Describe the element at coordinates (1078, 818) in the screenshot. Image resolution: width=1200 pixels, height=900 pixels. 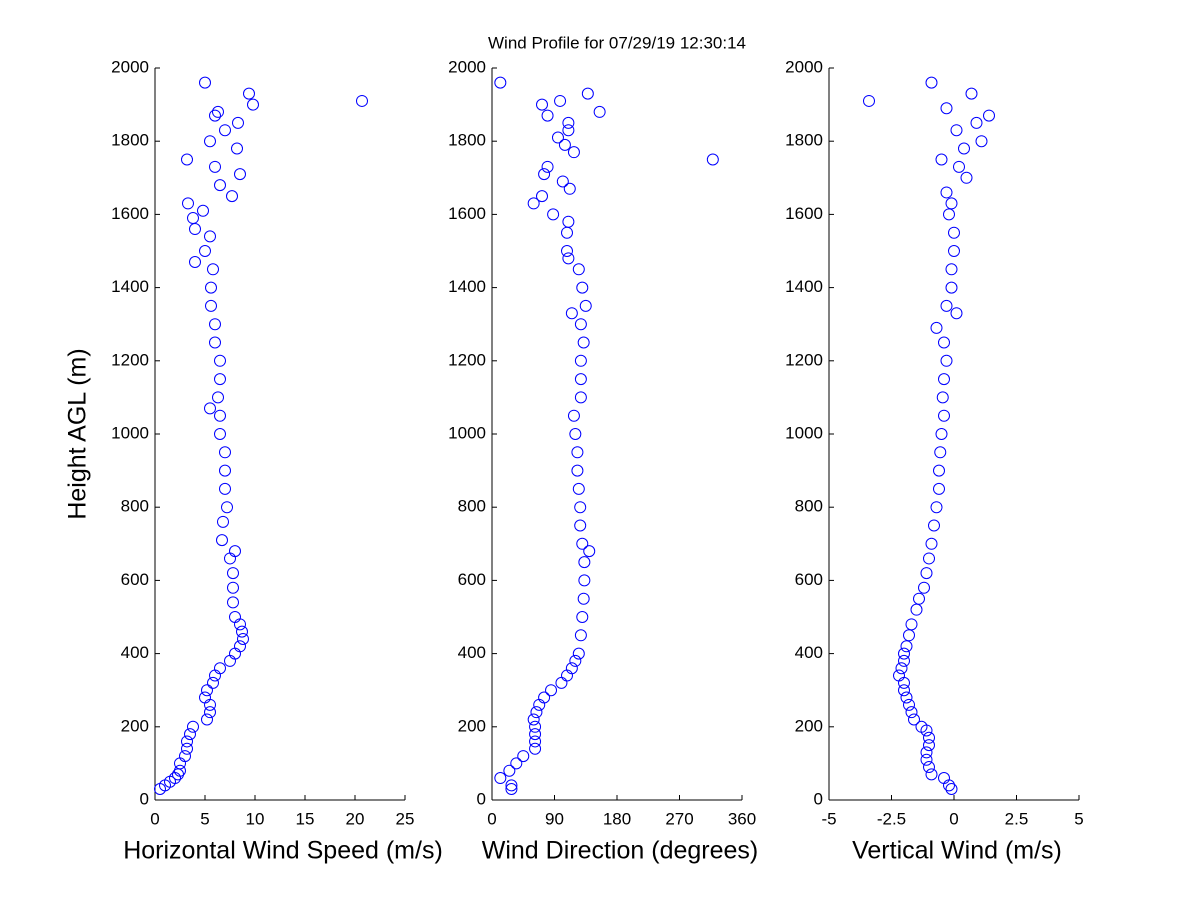
I see `x-tick-label: 5` at that location.